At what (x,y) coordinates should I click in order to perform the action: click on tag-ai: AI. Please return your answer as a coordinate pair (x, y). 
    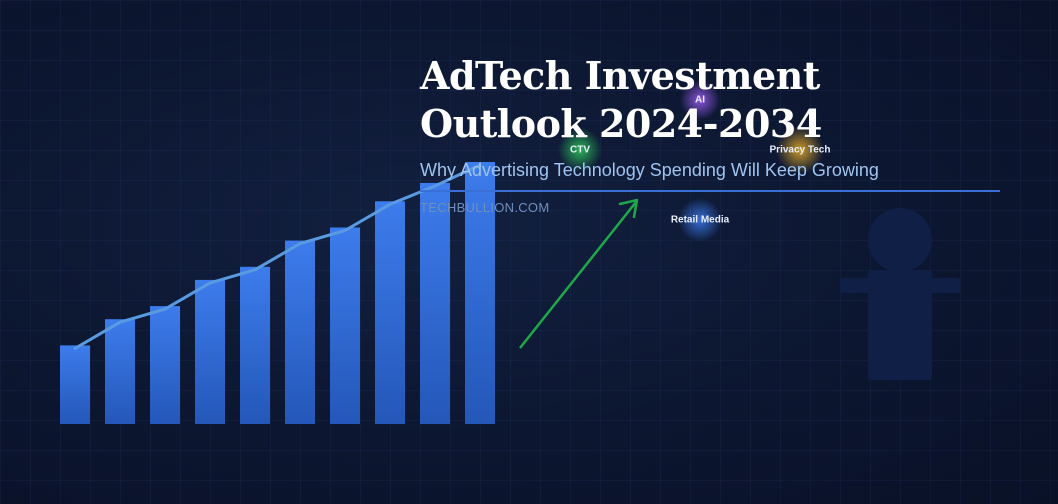
    Looking at the image, I should click on (700, 100).